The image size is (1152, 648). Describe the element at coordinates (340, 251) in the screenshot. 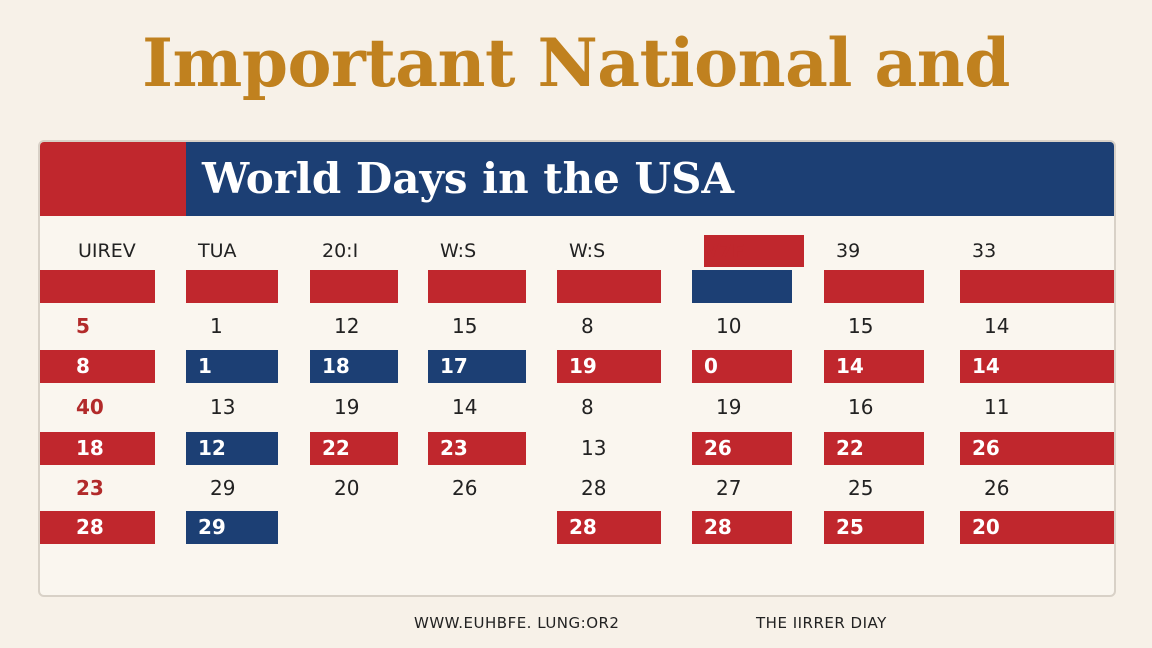

I see `column-header: 20:I` at that location.